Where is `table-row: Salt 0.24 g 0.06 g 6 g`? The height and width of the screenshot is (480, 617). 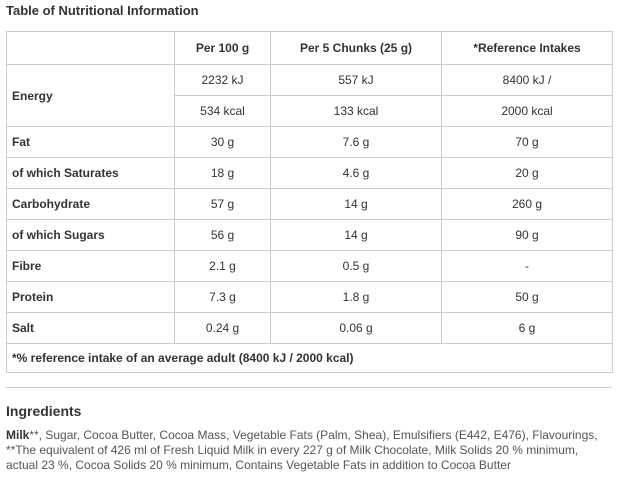 table-row: Salt 0.24 g 0.06 g 6 g is located at coordinates (309, 328).